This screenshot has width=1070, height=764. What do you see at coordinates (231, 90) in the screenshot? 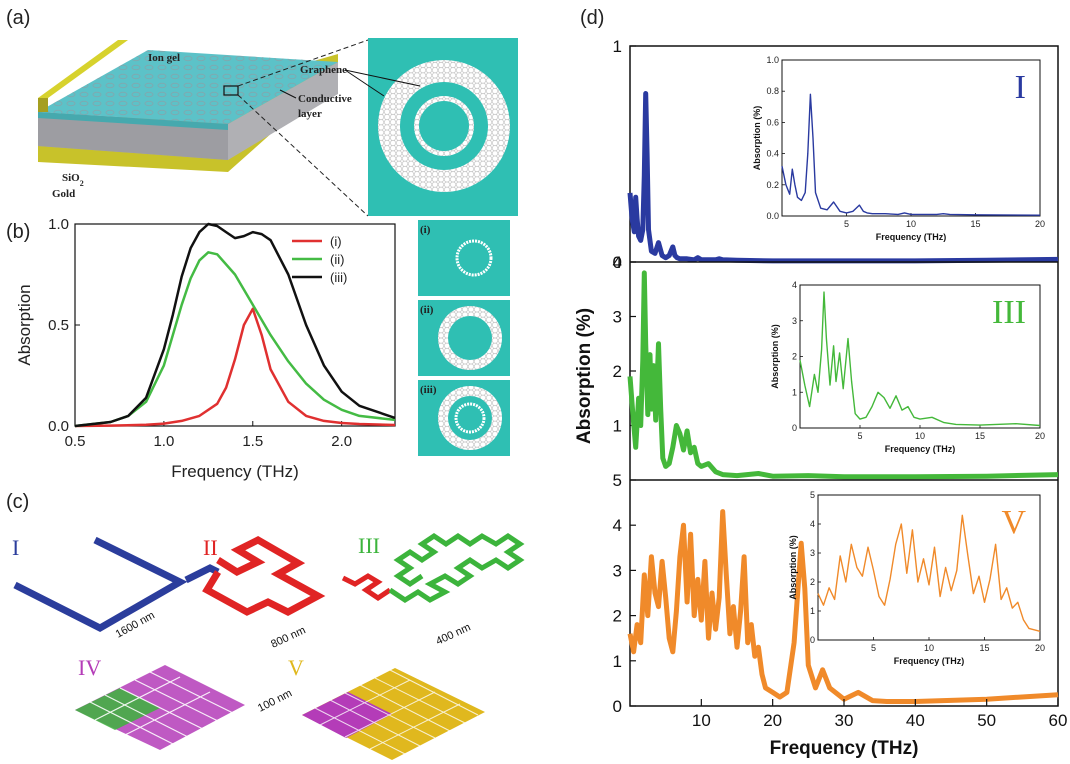
I see `zoom-box` at bounding box center [231, 90].